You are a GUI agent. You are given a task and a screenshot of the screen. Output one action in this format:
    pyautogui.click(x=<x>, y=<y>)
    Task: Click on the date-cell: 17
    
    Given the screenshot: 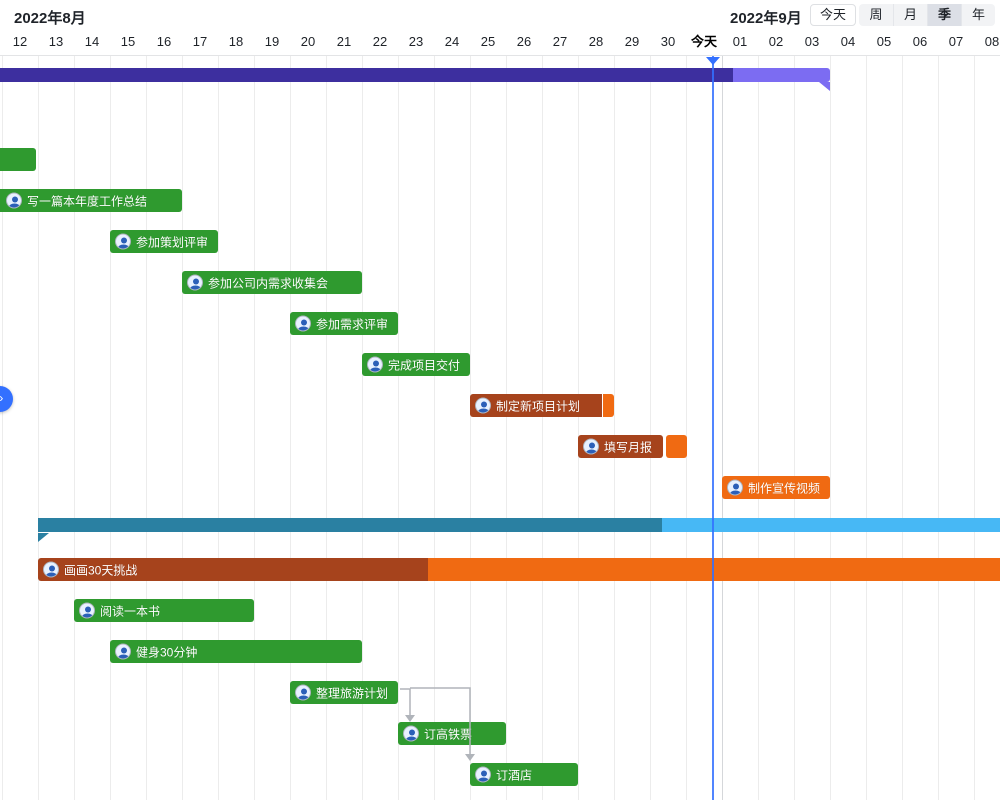 What is the action you would take?
    pyautogui.click(x=200, y=41)
    